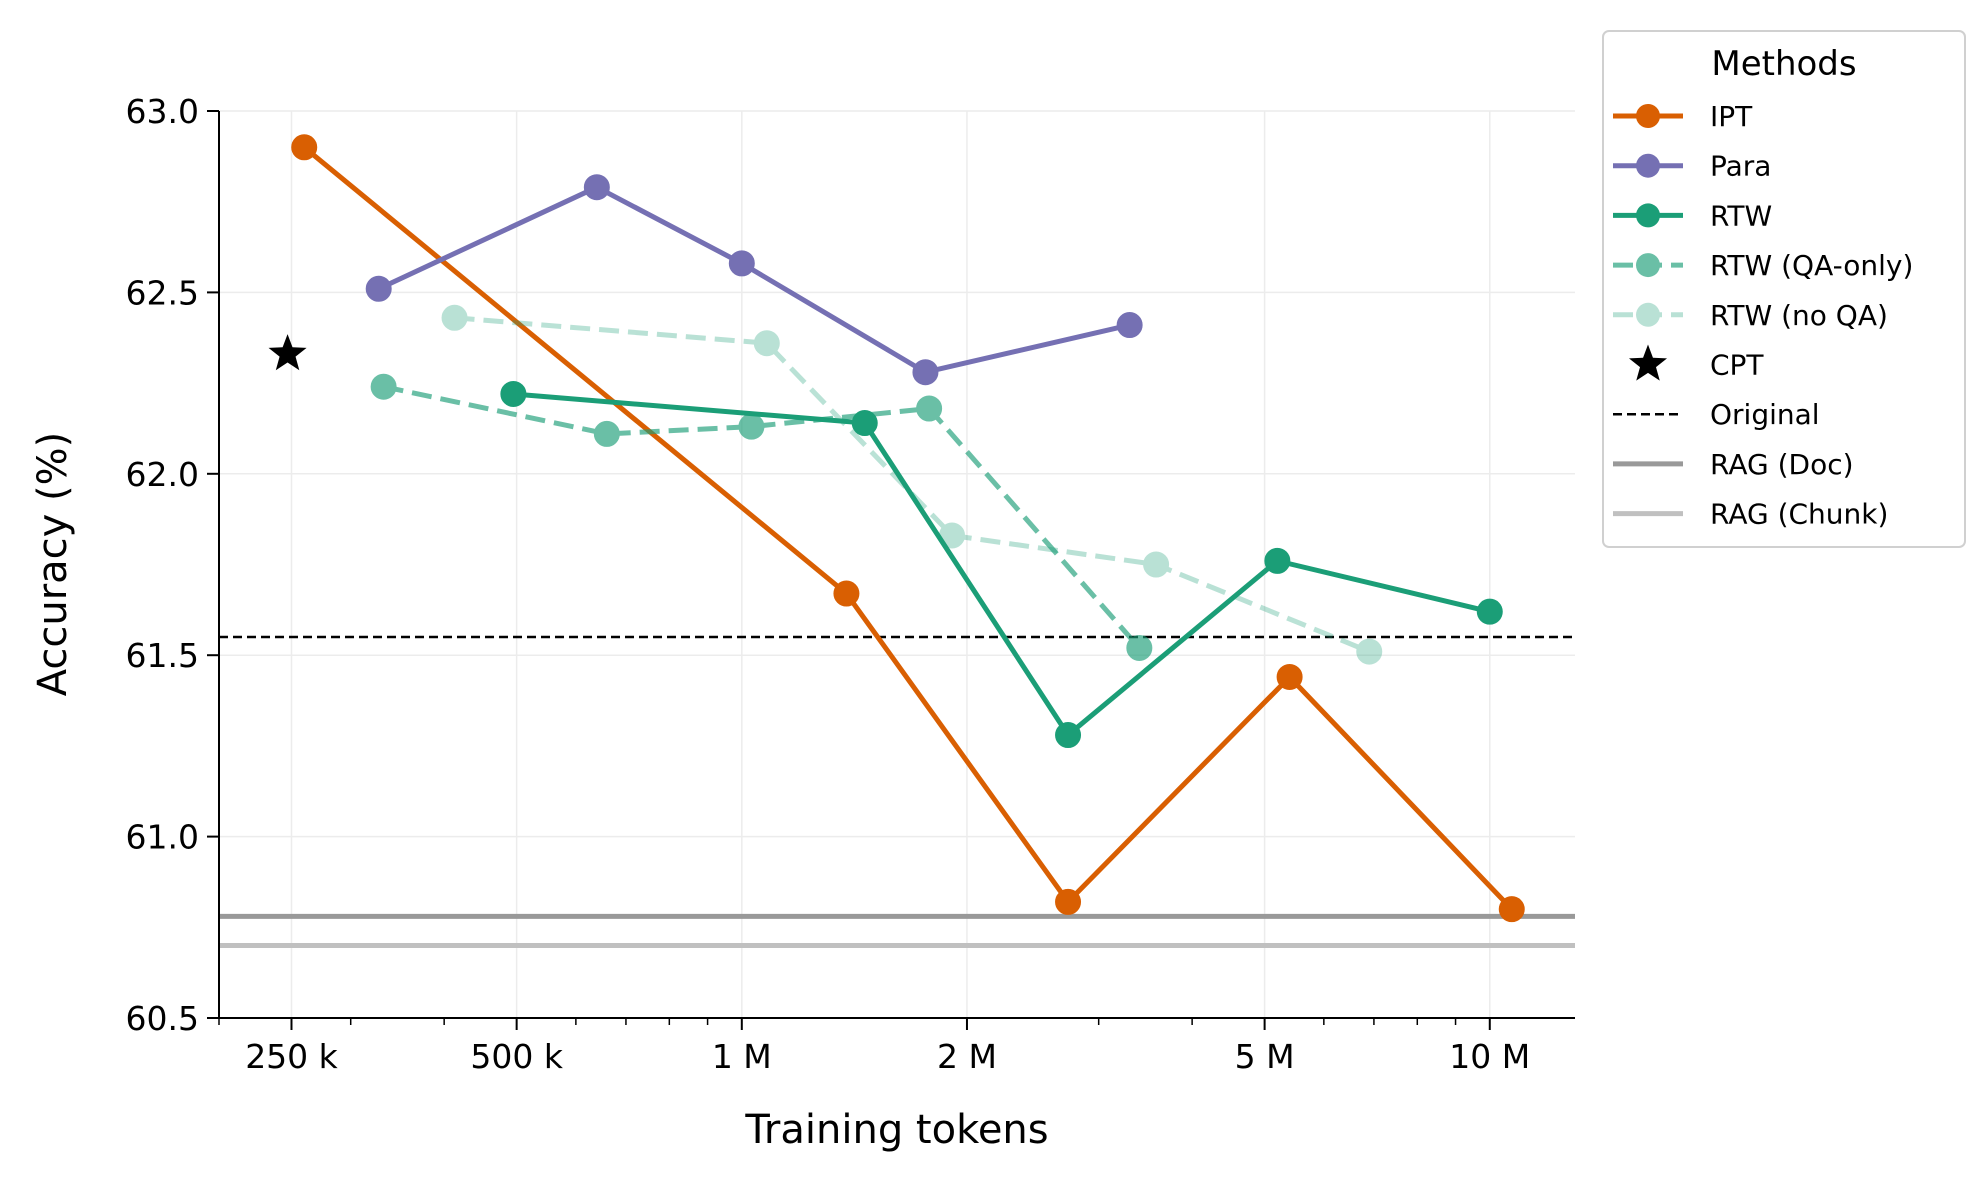 This screenshot has width=1987, height=1180. Describe the element at coordinates (1811, 265) in the screenshot. I see `legend-label: RTW (QA-only)` at that location.